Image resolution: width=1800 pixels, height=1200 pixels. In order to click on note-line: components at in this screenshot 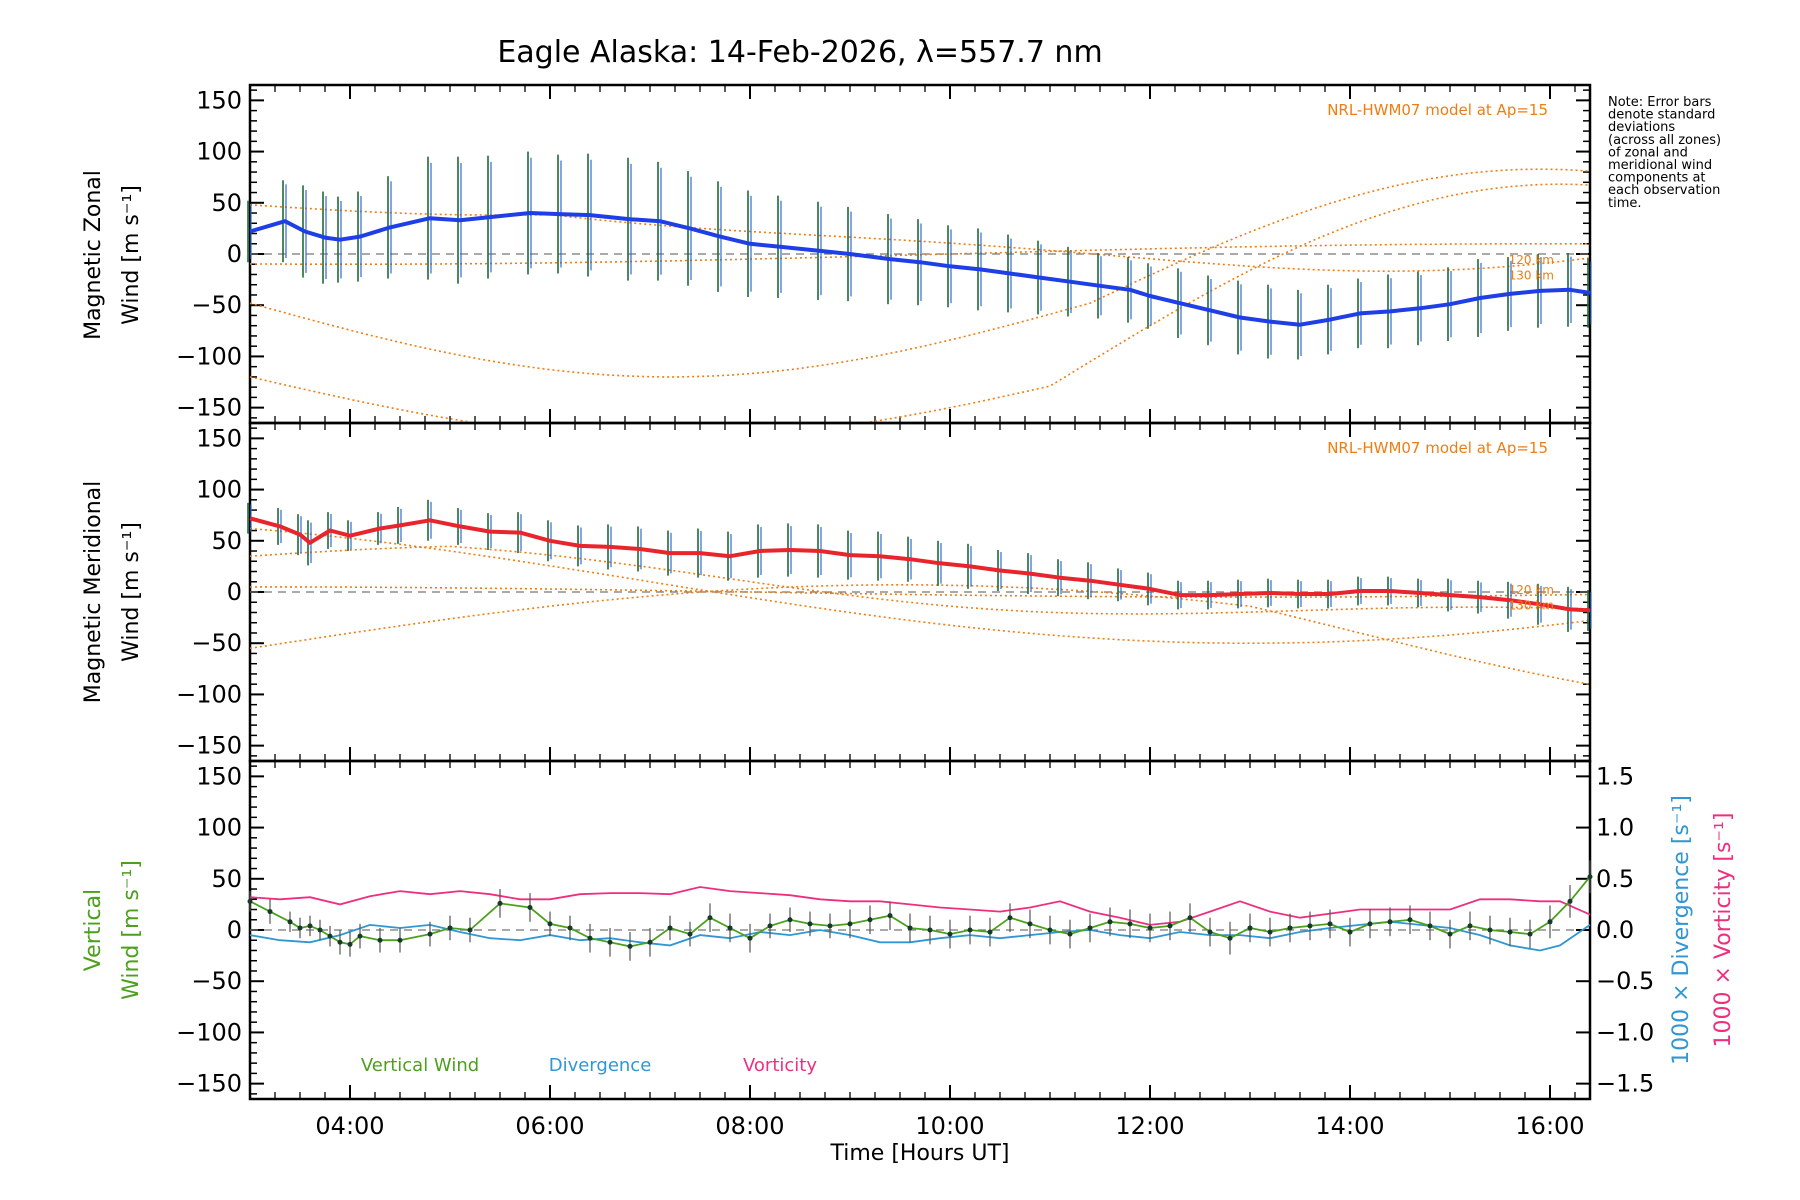, I will do `click(1657, 178)`.